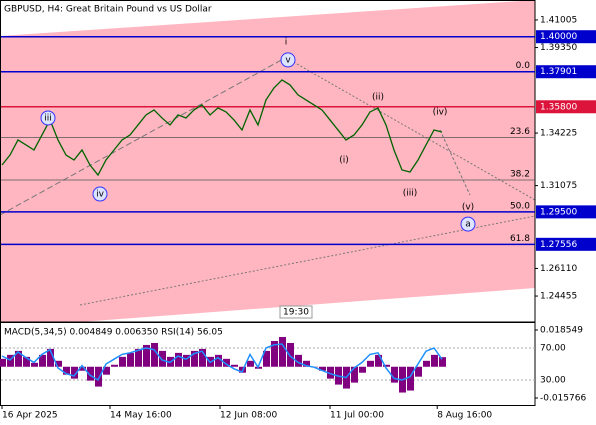  I want to click on wave-label: iv, so click(100, 195).